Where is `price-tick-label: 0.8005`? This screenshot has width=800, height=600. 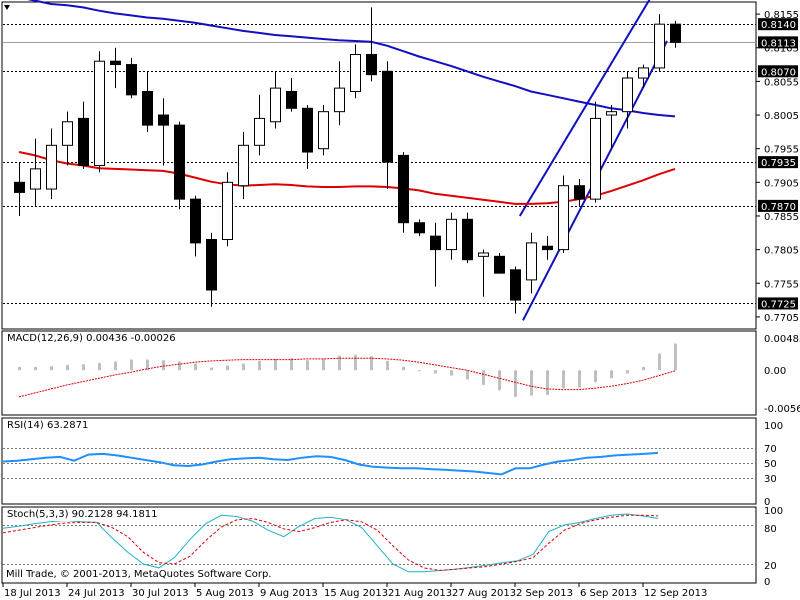 price-tick-label: 0.8005 is located at coordinates (781, 116).